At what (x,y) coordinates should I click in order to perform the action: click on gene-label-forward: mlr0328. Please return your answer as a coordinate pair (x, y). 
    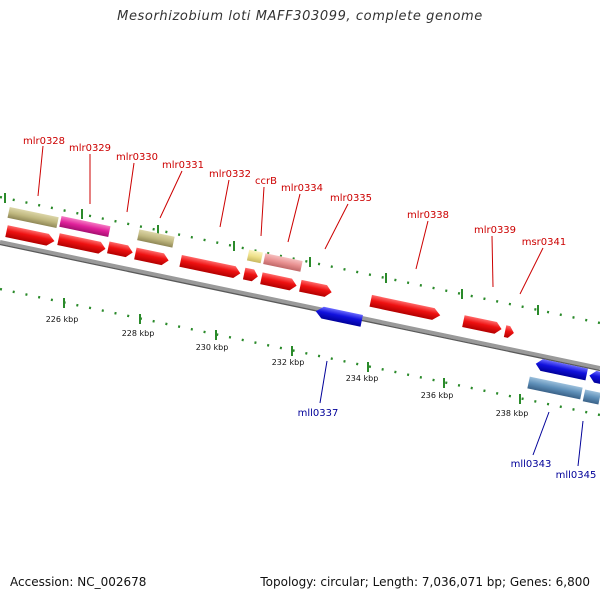
    Looking at the image, I should click on (44, 141).